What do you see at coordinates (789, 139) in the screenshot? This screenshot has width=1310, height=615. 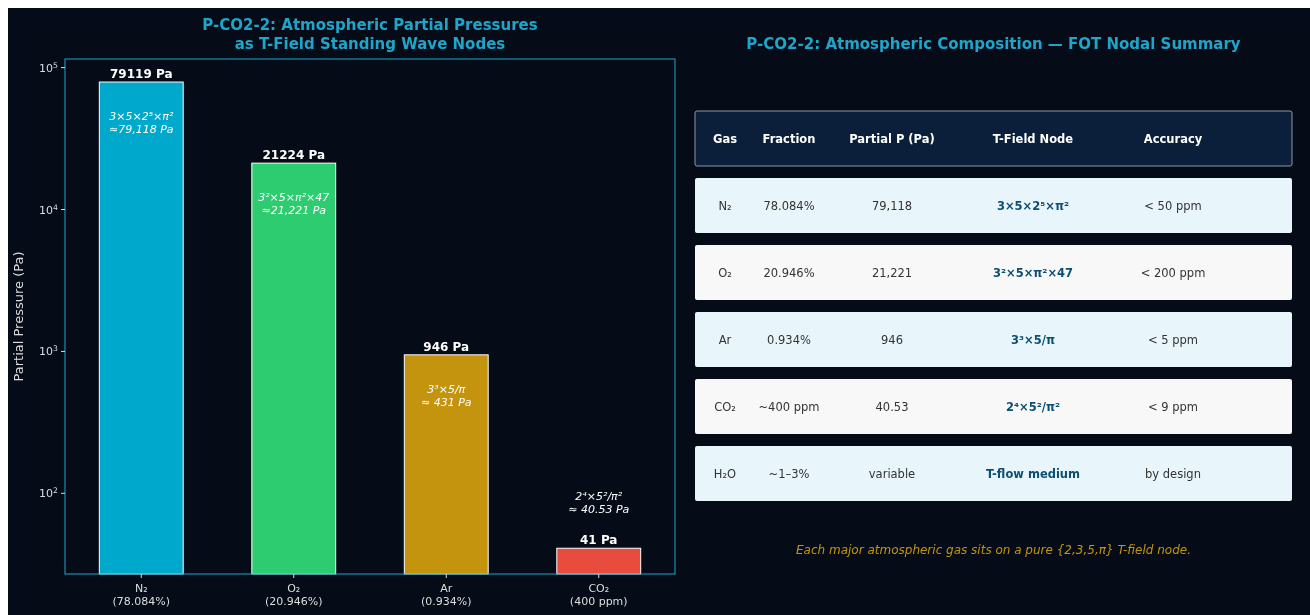 I see `category-label: Fraction` at bounding box center [789, 139].